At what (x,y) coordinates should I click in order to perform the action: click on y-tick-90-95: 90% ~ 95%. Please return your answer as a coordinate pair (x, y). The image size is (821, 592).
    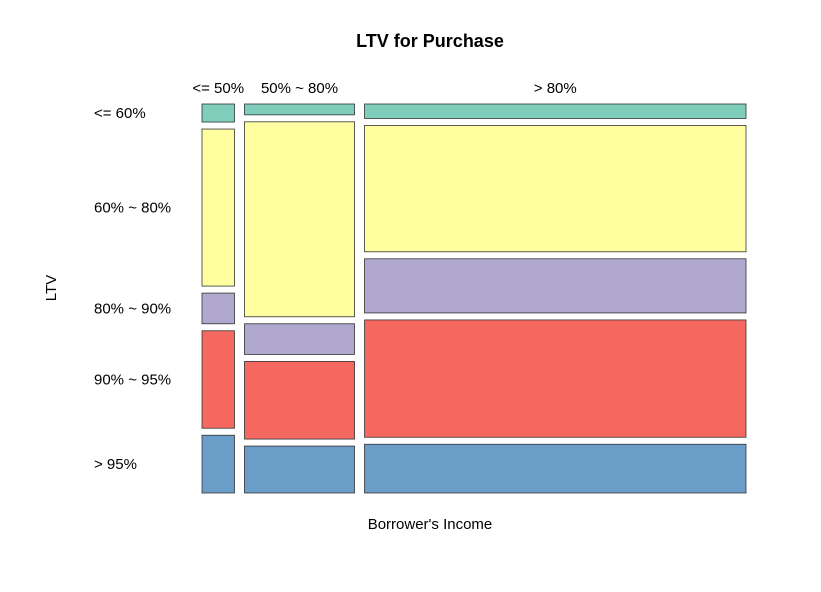
    Looking at the image, I should click on (132, 380).